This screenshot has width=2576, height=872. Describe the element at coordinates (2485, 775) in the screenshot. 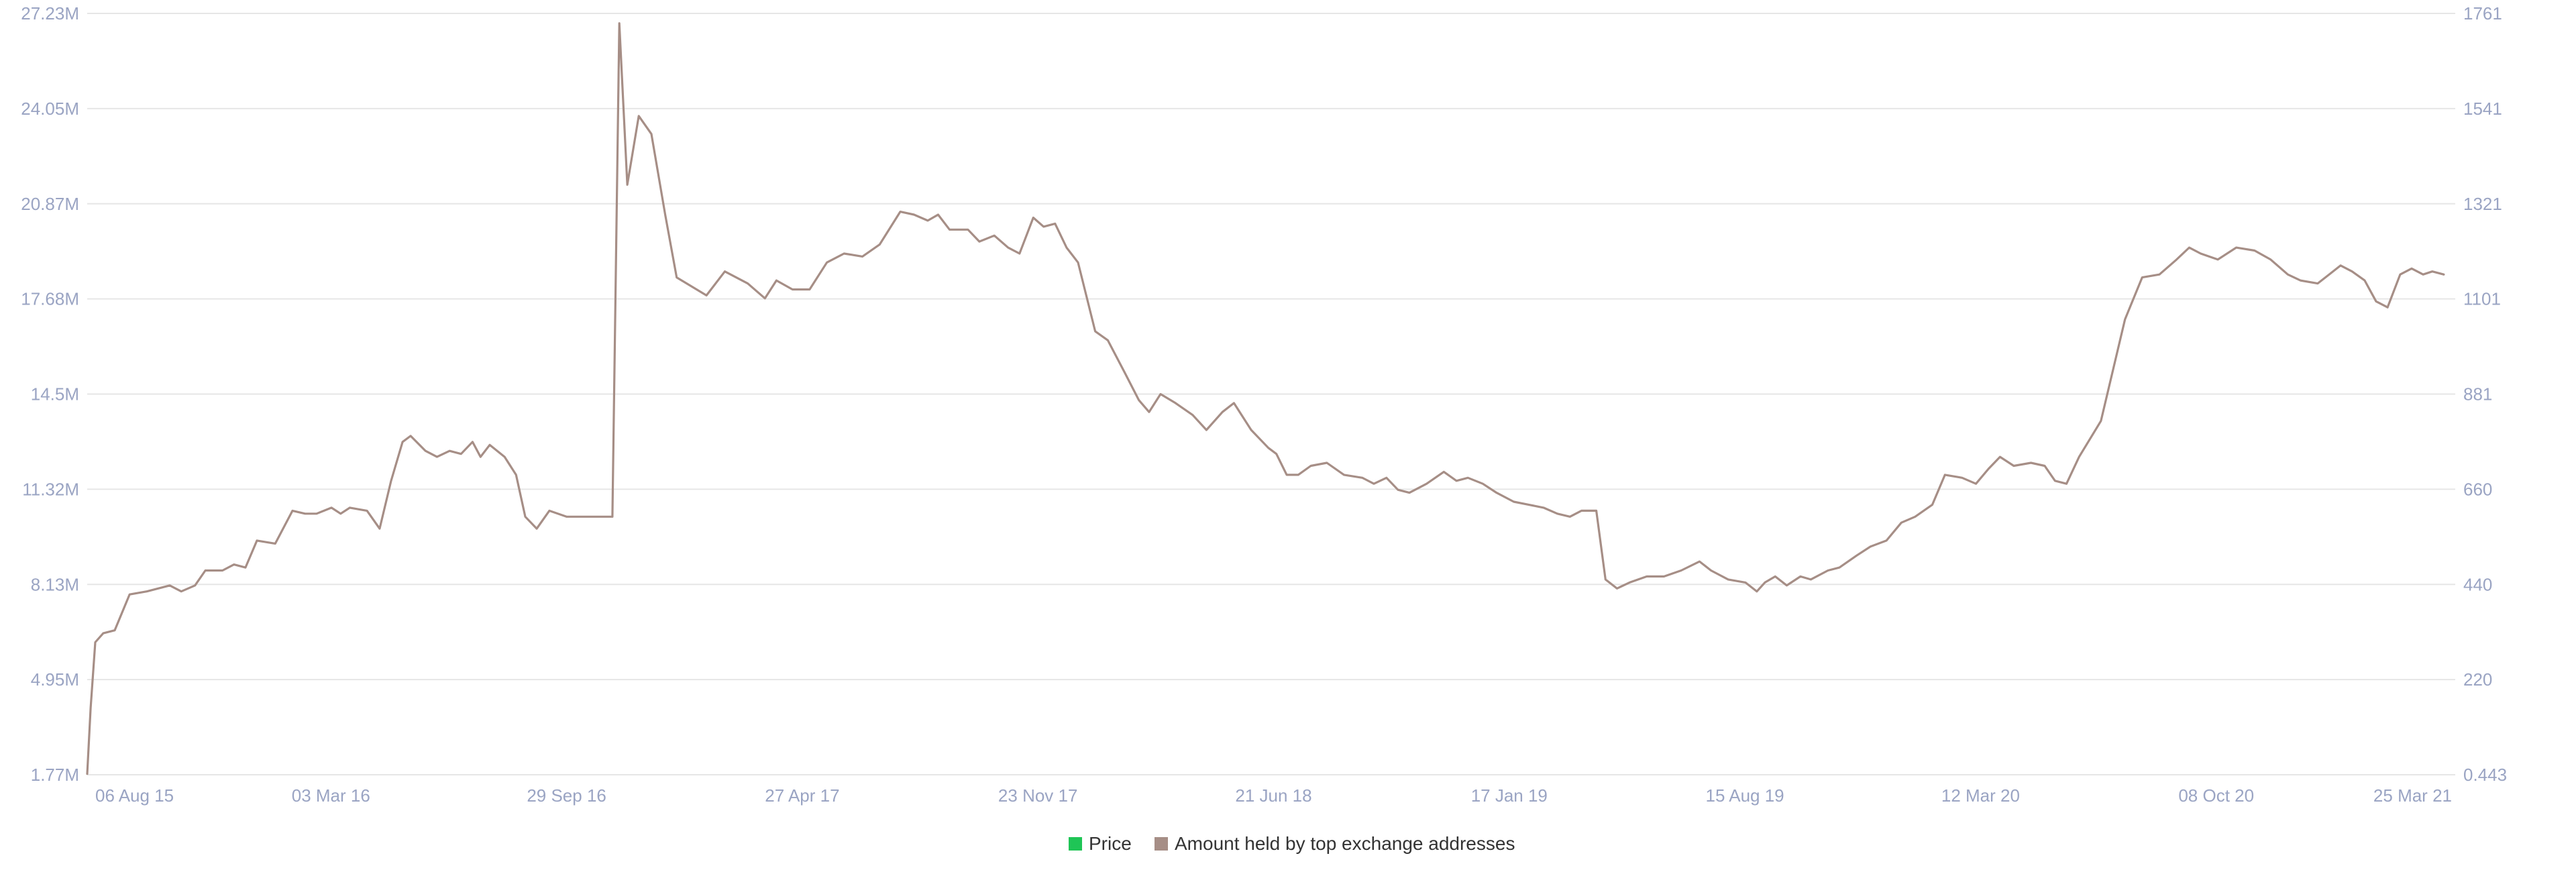

I see `y-right-tick-label: 0.443` at that location.